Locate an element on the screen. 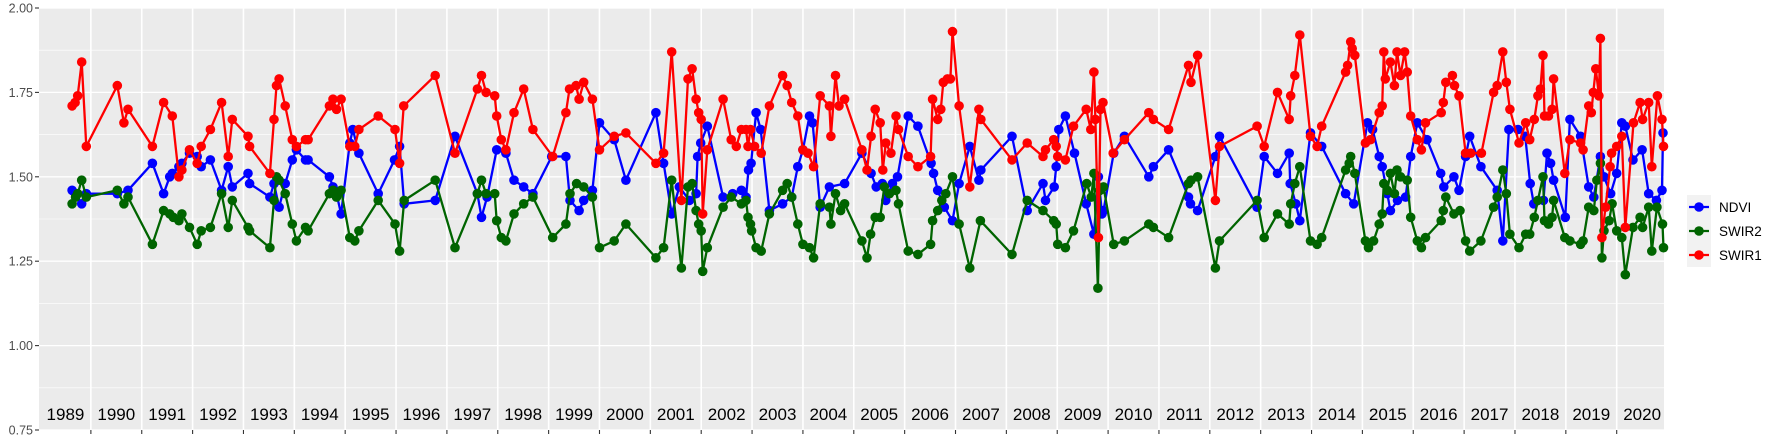 This screenshot has width=1773, height=442. year-label: 2004 is located at coordinates (828, 414).